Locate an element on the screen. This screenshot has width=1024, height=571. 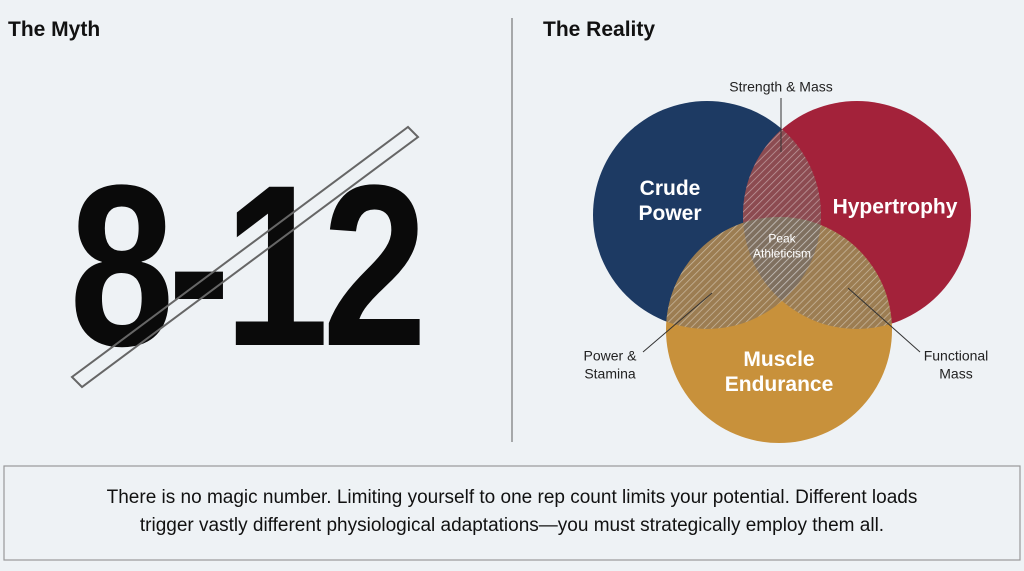
circle-label: Endurance is located at coordinates (779, 384).